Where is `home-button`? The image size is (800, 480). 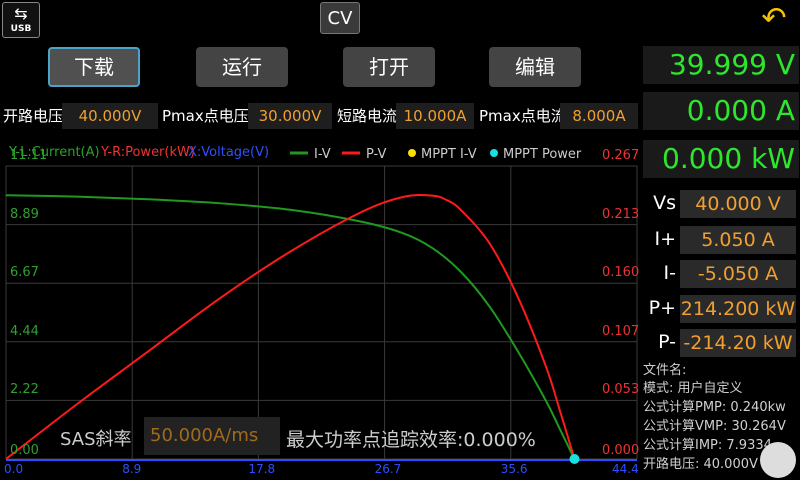
home-button is located at coordinates (778, 460).